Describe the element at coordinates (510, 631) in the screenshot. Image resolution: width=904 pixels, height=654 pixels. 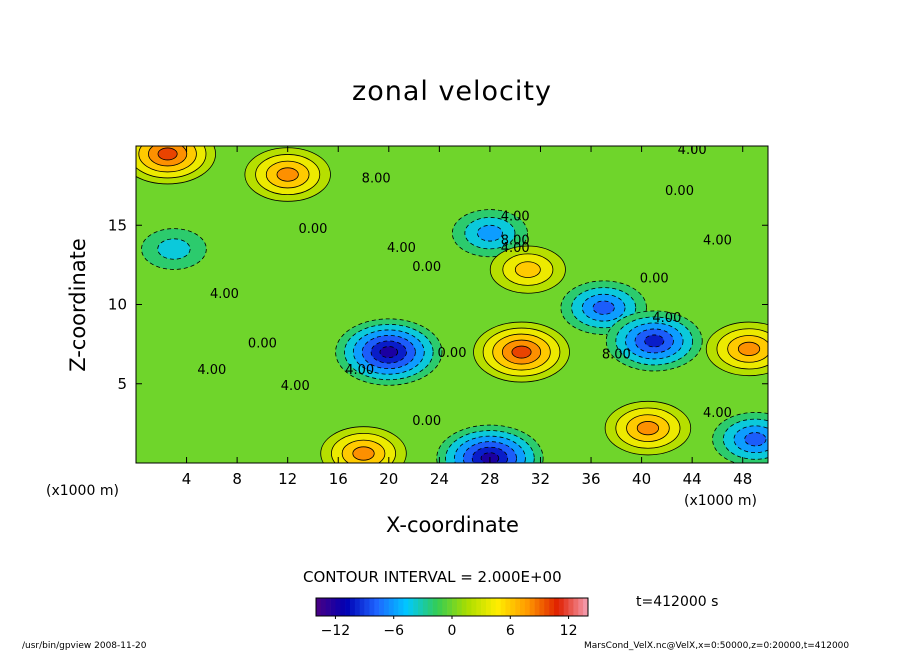
I see `colorbar-tick-label: 6` at that location.